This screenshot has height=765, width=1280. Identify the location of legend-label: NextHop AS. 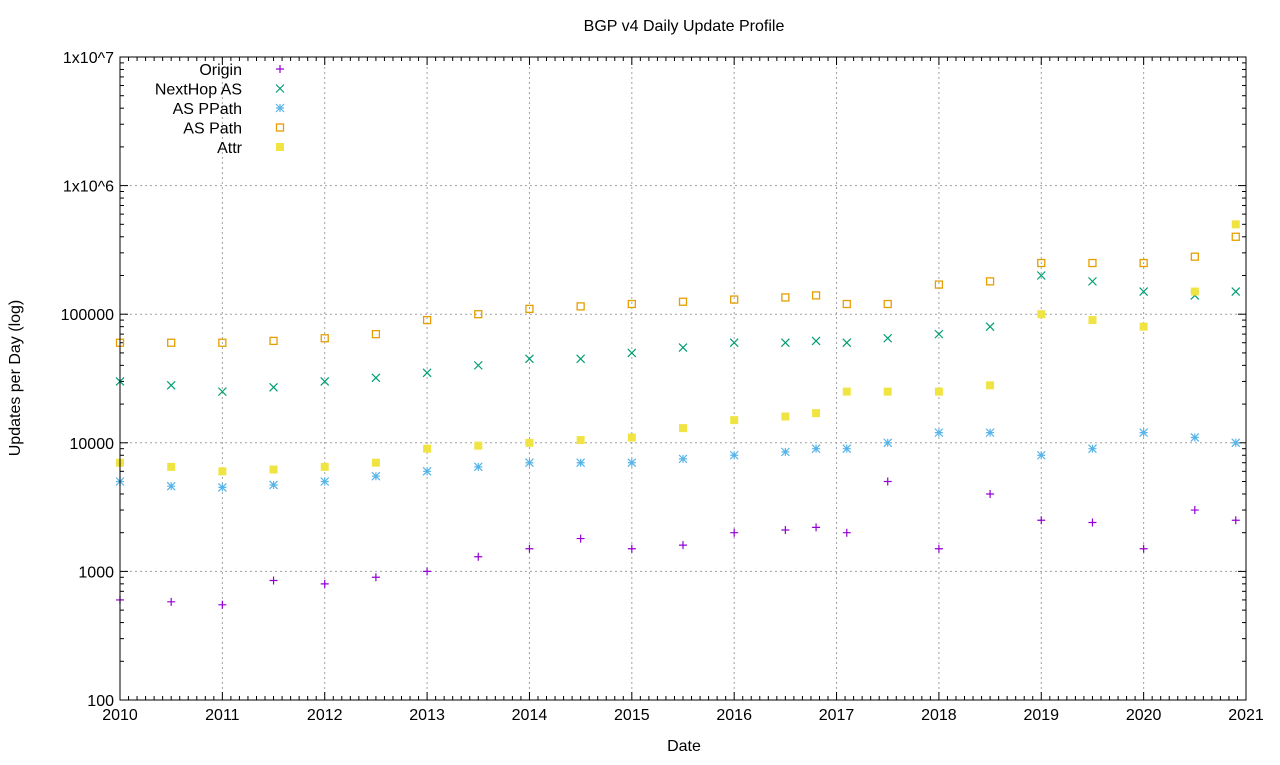
(198, 90).